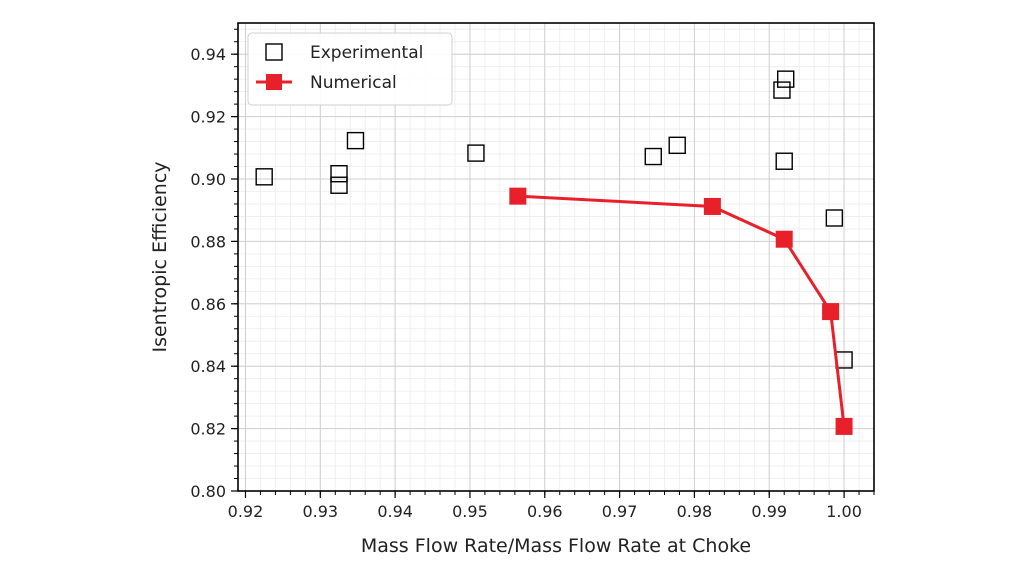 Image resolution: width=1024 pixels, height=580 pixels. What do you see at coordinates (695, 511) in the screenshot?
I see `x-tick-label: 0.98` at bounding box center [695, 511].